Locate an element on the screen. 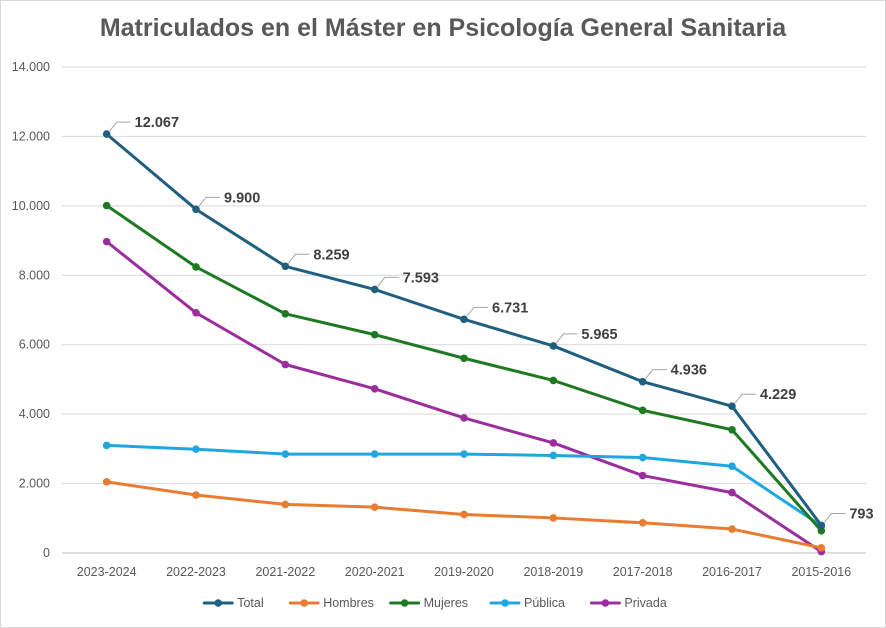  y-tick-label: 8.000 is located at coordinates (34, 275).